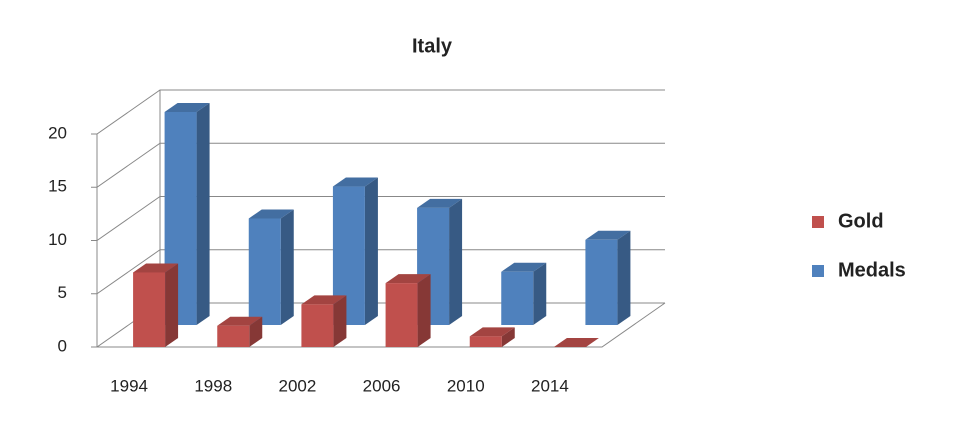 This screenshot has height=434, width=967. What do you see at coordinates (382, 385) in the screenshot?
I see `x-tick-label: 2006` at bounding box center [382, 385].